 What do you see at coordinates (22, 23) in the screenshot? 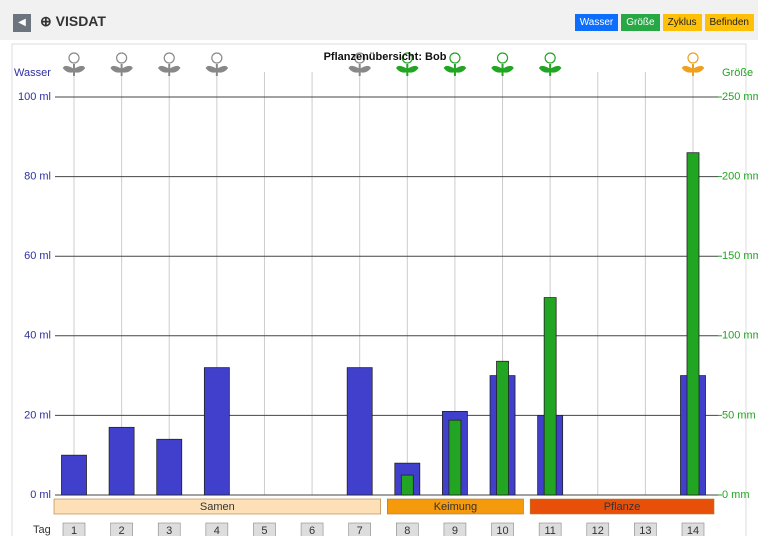
I see `back-button: ◀` at bounding box center [22, 23].